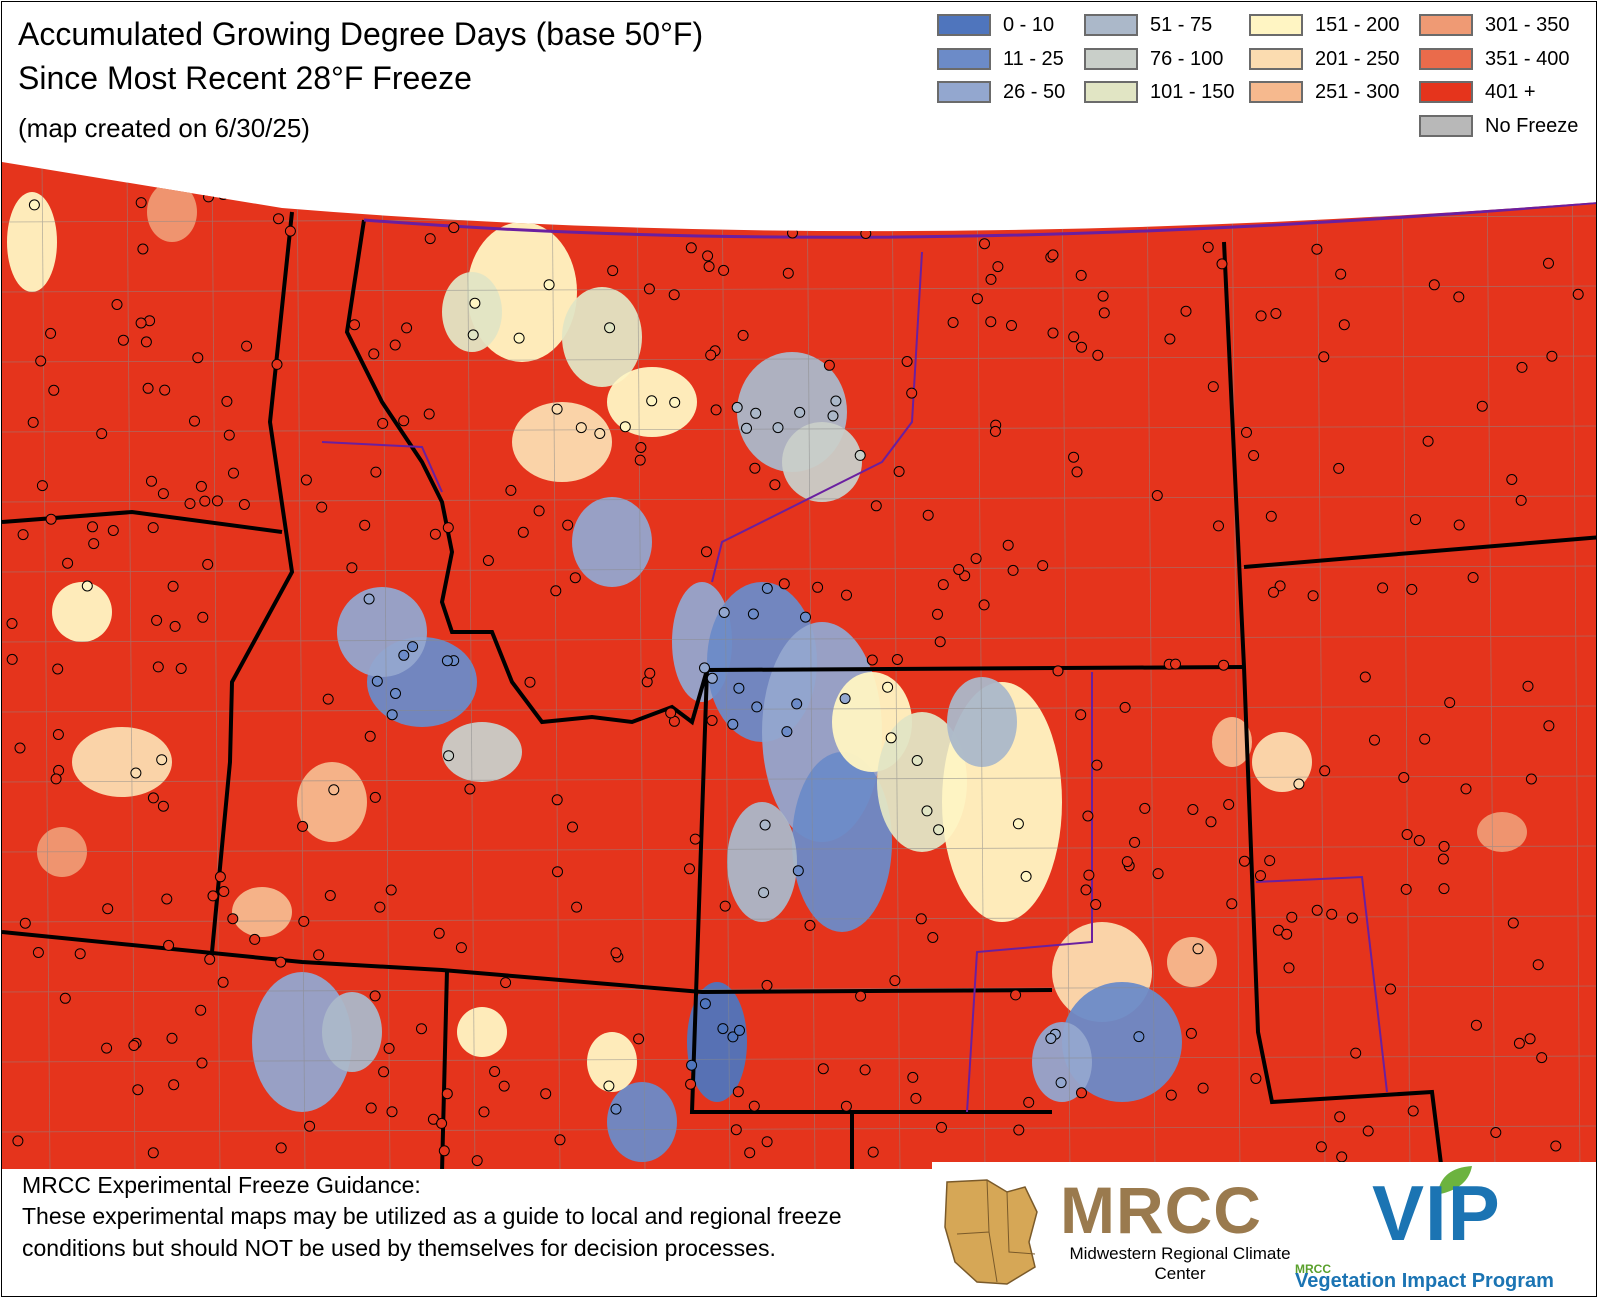 This screenshot has height=1300, width=1600. Describe the element at coordinates (1321, 984) in the screenshot. I see `region-boundary-east` at that location.